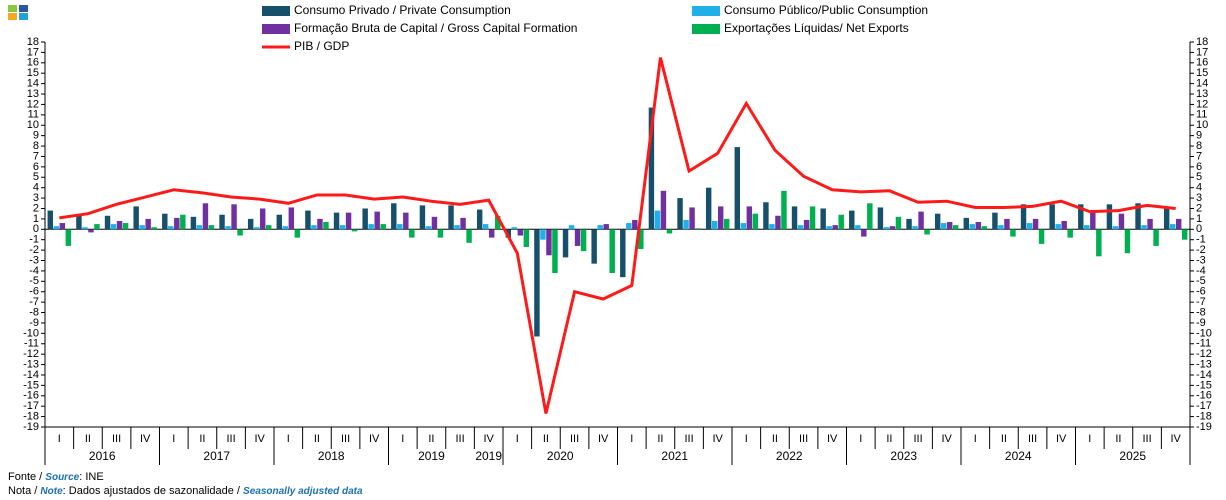 The height and width of the screenshot is (500, 1226). What do you see at coordinates (1204, 406) in the screenshot?
I see `y2-tick-label: -17` at bounding box center [1204, 406].